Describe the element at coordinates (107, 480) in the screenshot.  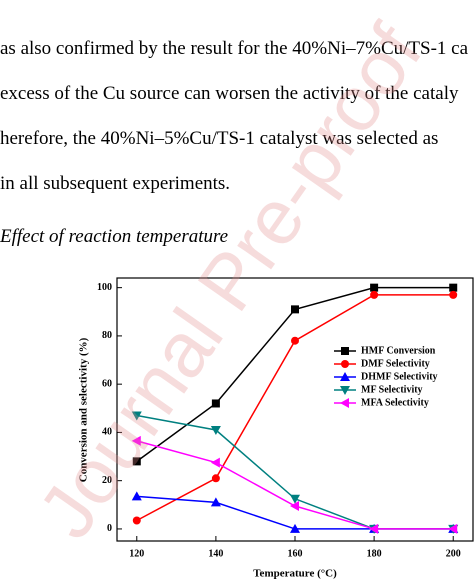
I see `y-tick-label: 20` at that location.